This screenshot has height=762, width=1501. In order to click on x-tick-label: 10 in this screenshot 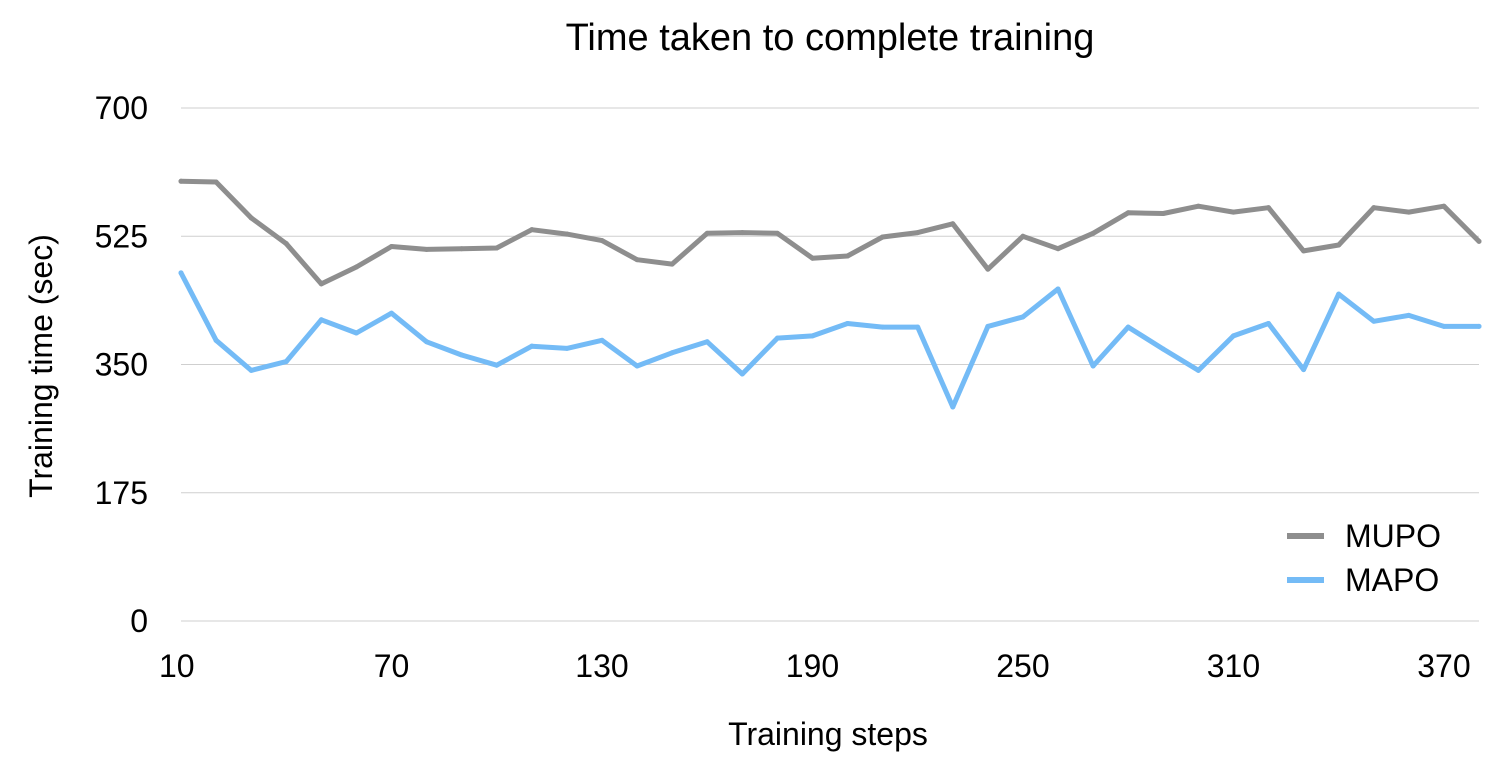, I will do `click(177, 666)`.